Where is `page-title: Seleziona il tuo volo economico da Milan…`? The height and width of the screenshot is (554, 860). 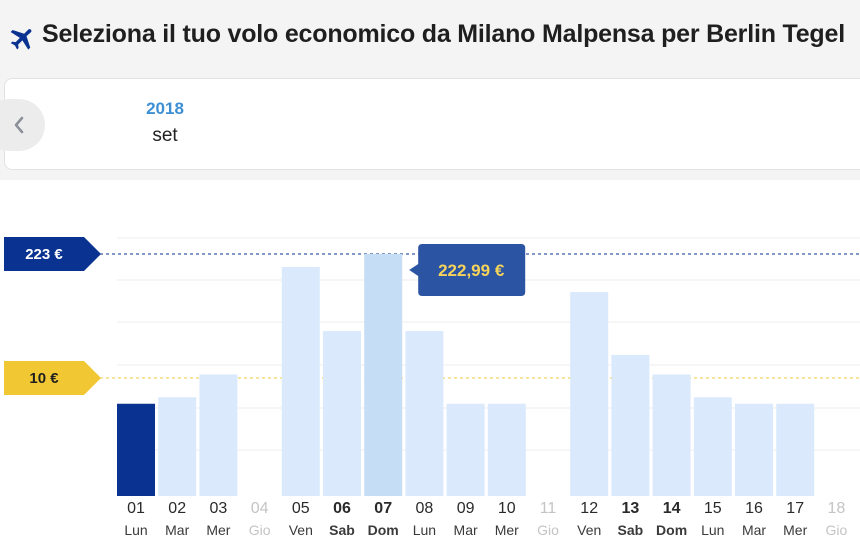
page-title: Seleziona il tuo volo economico da Milan… is located at coordinates (443, 34).